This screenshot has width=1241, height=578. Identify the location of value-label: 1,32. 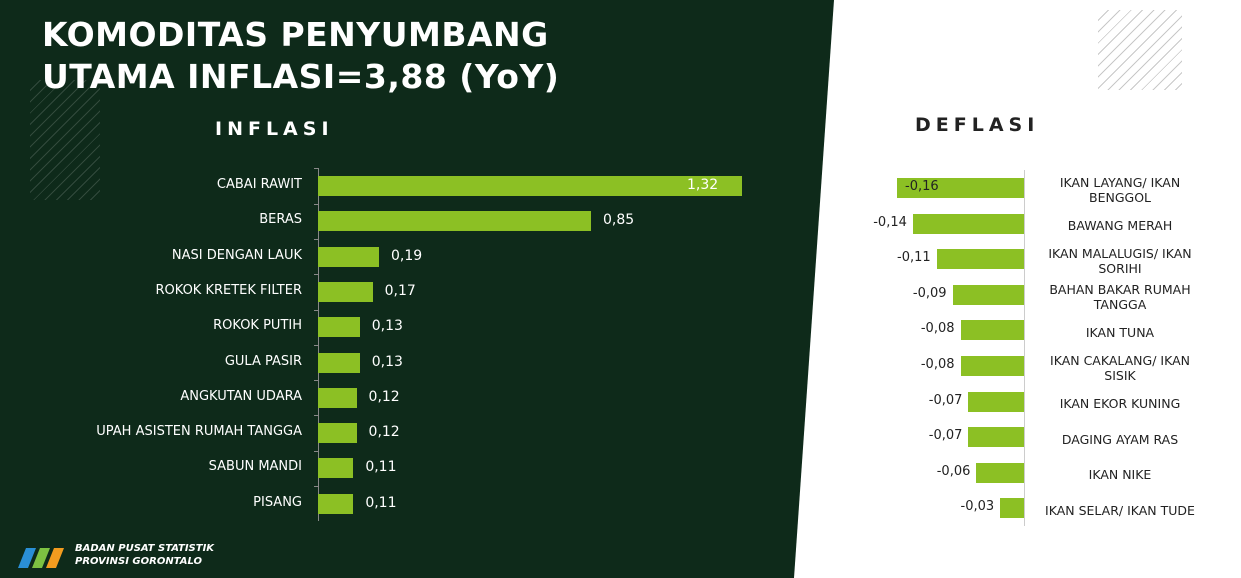
(703, 185).